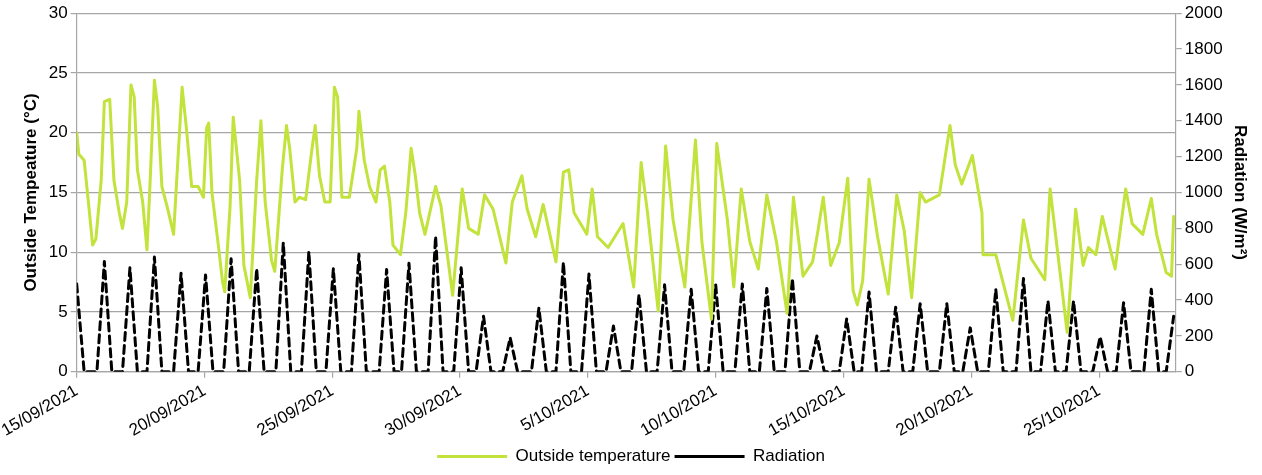 The image size is (1262, 475). What do you see at coordinates (1203, 12) in the screenshot?
I see `y2-tick-label: 2000` at bounding box center [1203, 12].